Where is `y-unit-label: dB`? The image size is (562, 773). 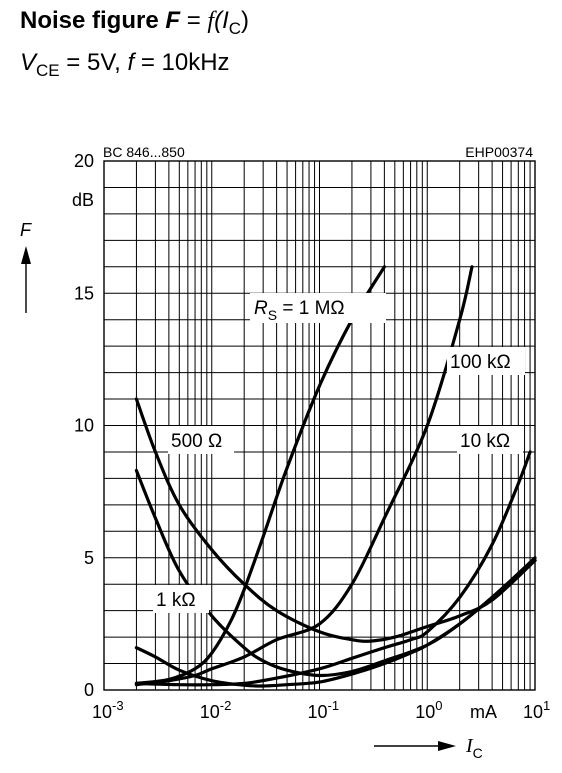 y-unit-label: dB is located at coordinates (83, 200).